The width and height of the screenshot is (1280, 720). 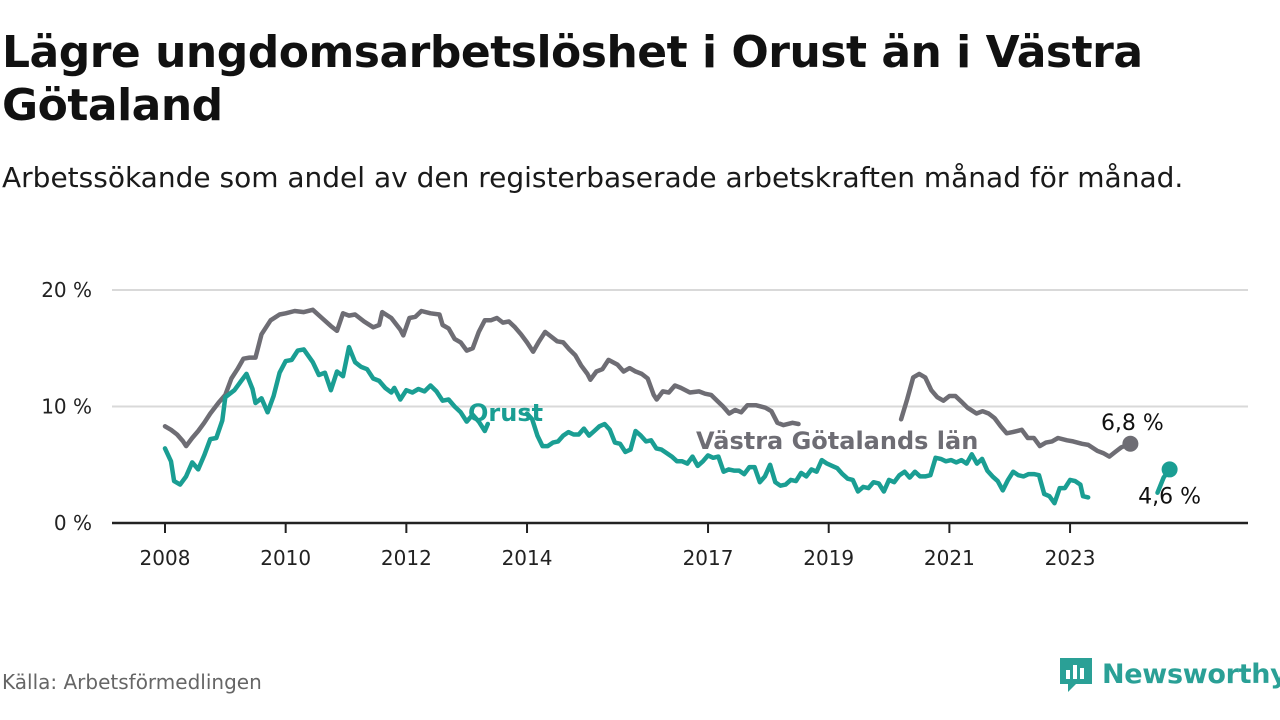 What do you see at coordinates (1169, 496) in the screenshot?
I see `orust-end-value: 4,6 %` at bounding box center [1169, 496].